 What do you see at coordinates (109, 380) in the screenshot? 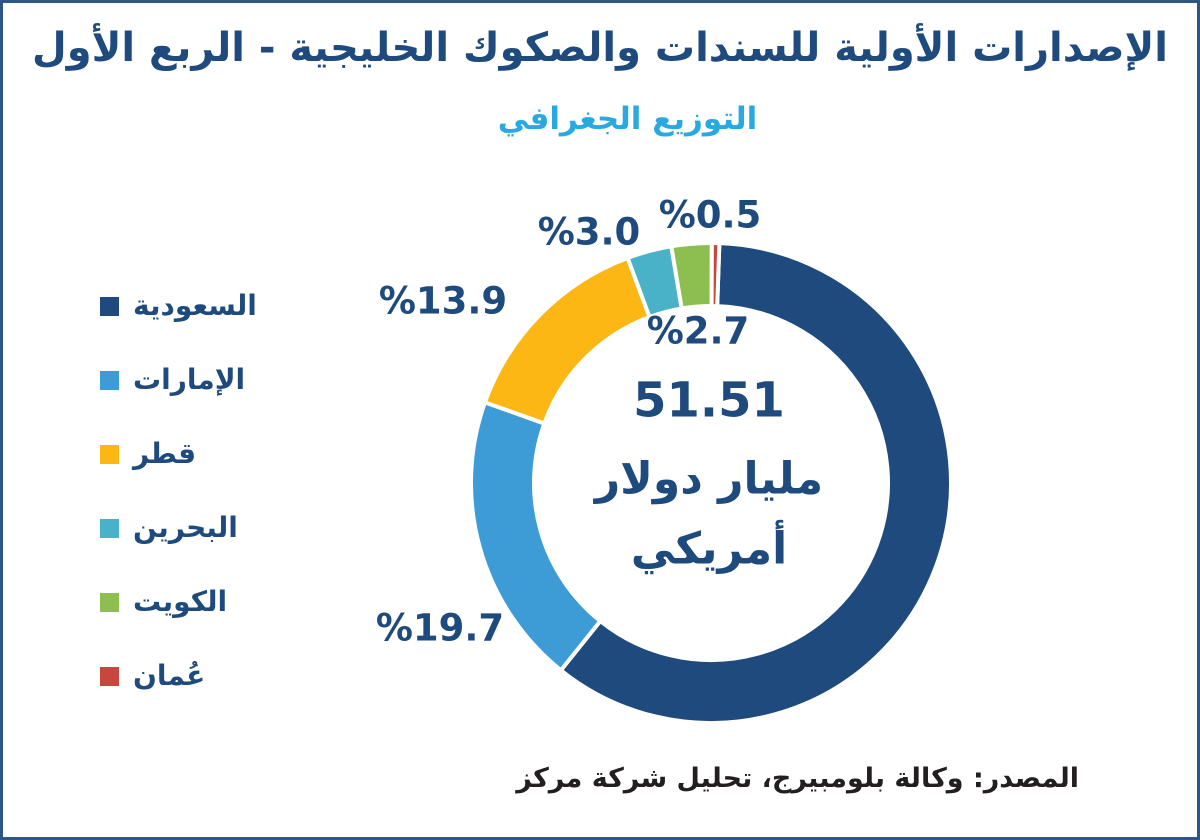
I see `legend-swatch-uae` at bounding box center [109, 380].